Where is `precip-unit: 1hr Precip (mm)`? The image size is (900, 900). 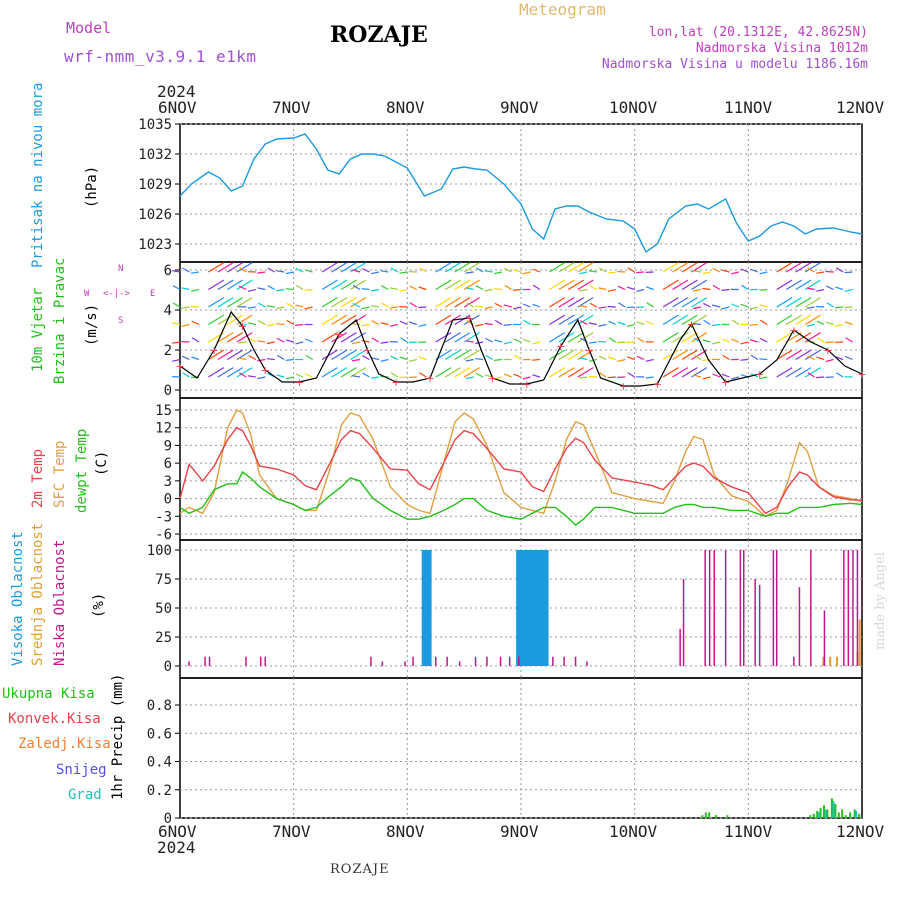
precip-unit: 1hr Precip (mm) is located at coordinates (118, 736).